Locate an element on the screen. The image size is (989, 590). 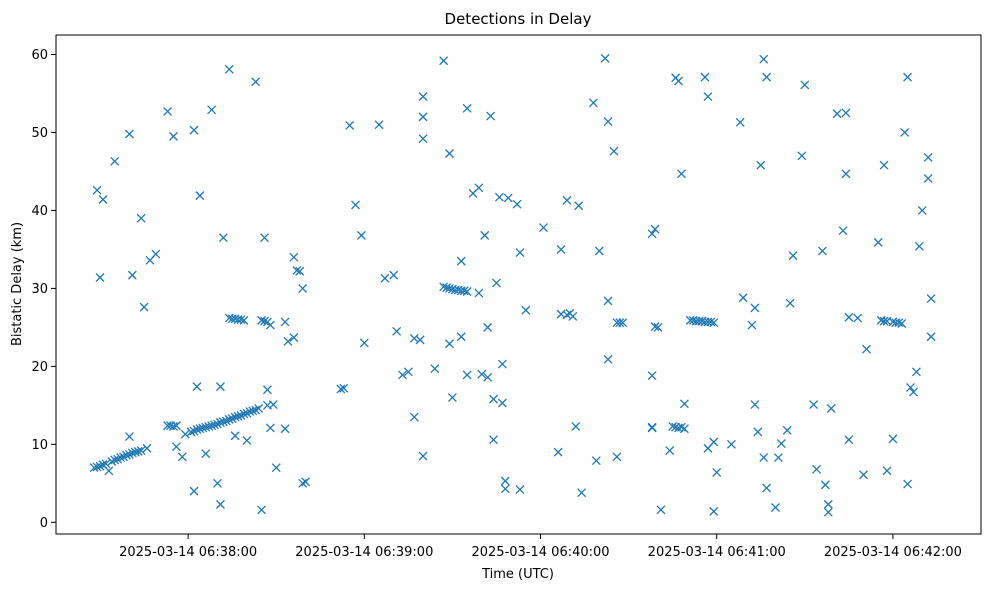
x-tick-label: 2025-03-14 06:42:00 is located at coordinates (893, 552).